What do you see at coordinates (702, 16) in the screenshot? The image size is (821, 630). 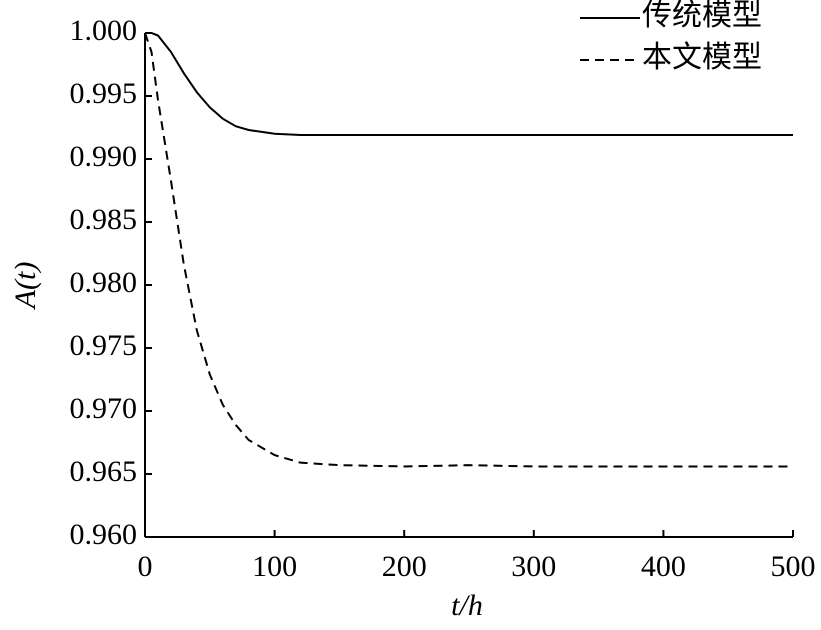 I see `legend-label: 传统模型` at bounding box center [702, 16].